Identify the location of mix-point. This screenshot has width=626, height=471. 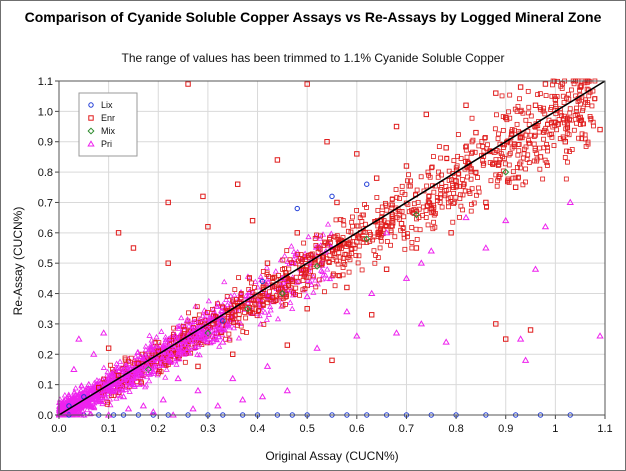
(248, 309).